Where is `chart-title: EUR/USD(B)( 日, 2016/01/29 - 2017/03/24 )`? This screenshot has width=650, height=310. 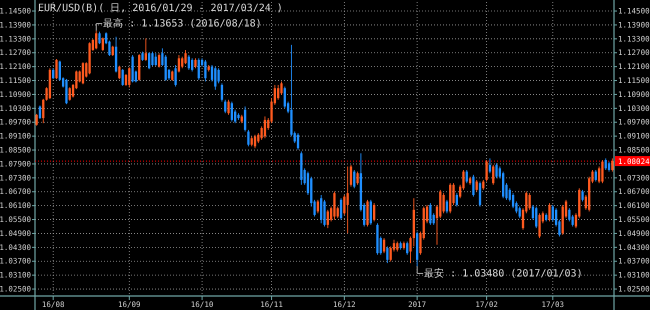 chart-title: EUR/USD(B)( 日, 2016/01/29 - 2017/03/24 ) is located at coordinates (160, 8).